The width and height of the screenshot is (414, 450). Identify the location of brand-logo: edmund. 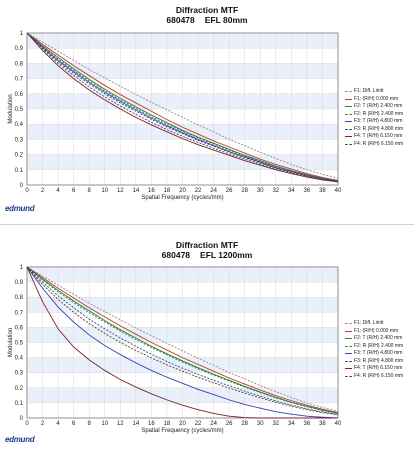
(20, 208).